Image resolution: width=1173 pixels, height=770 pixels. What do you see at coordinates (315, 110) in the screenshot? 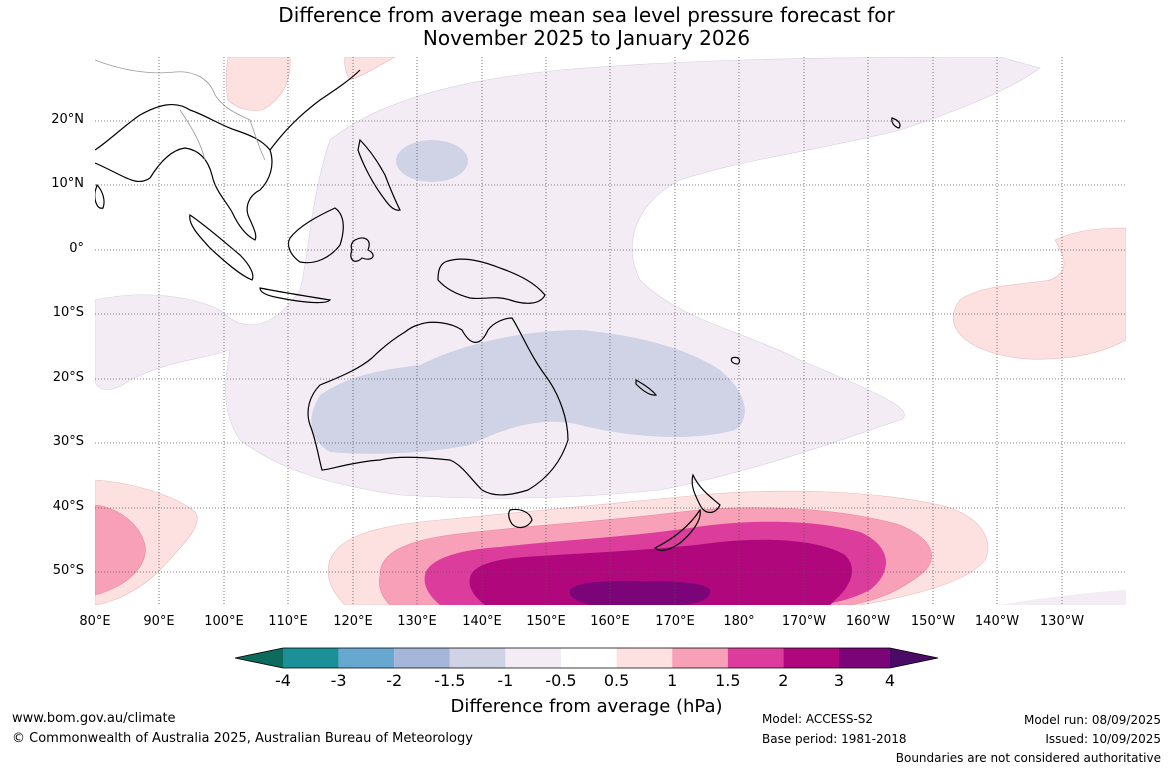
I see `china-coastline` at bounding box center [315, 110].